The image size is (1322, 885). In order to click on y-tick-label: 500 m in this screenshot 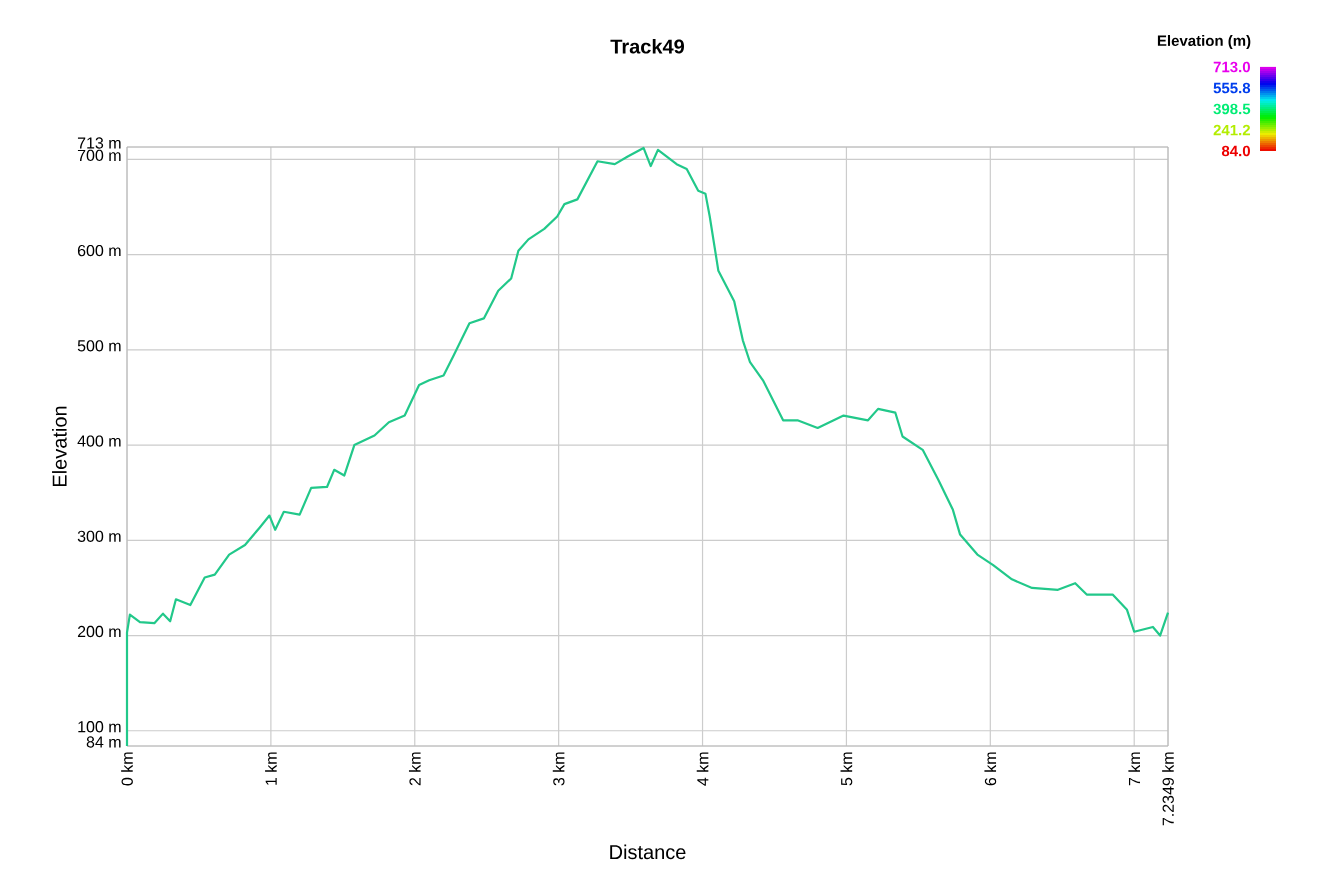, I will do `click(99, 346)`.